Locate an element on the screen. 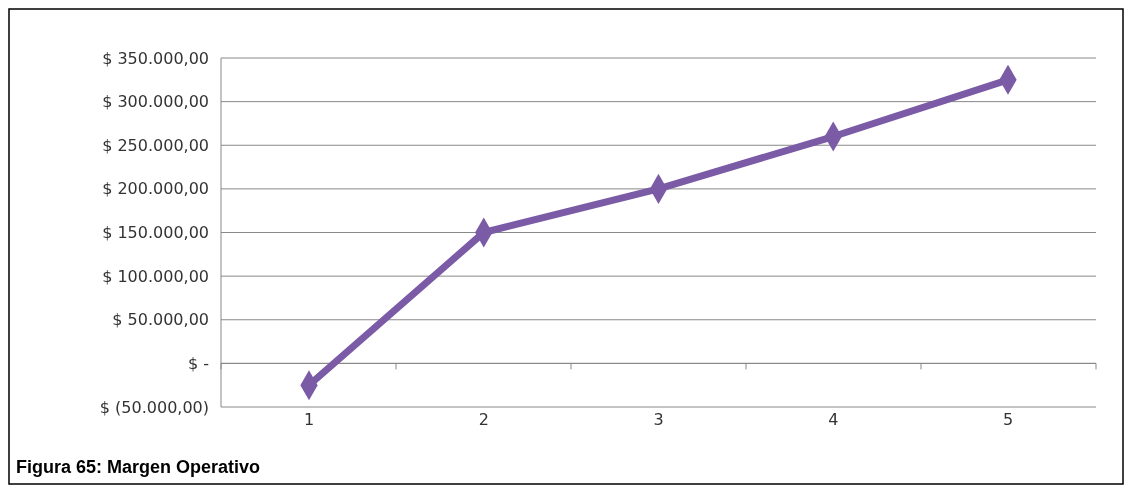  y-tick-label: $ - is located at coordinates (198, 363).